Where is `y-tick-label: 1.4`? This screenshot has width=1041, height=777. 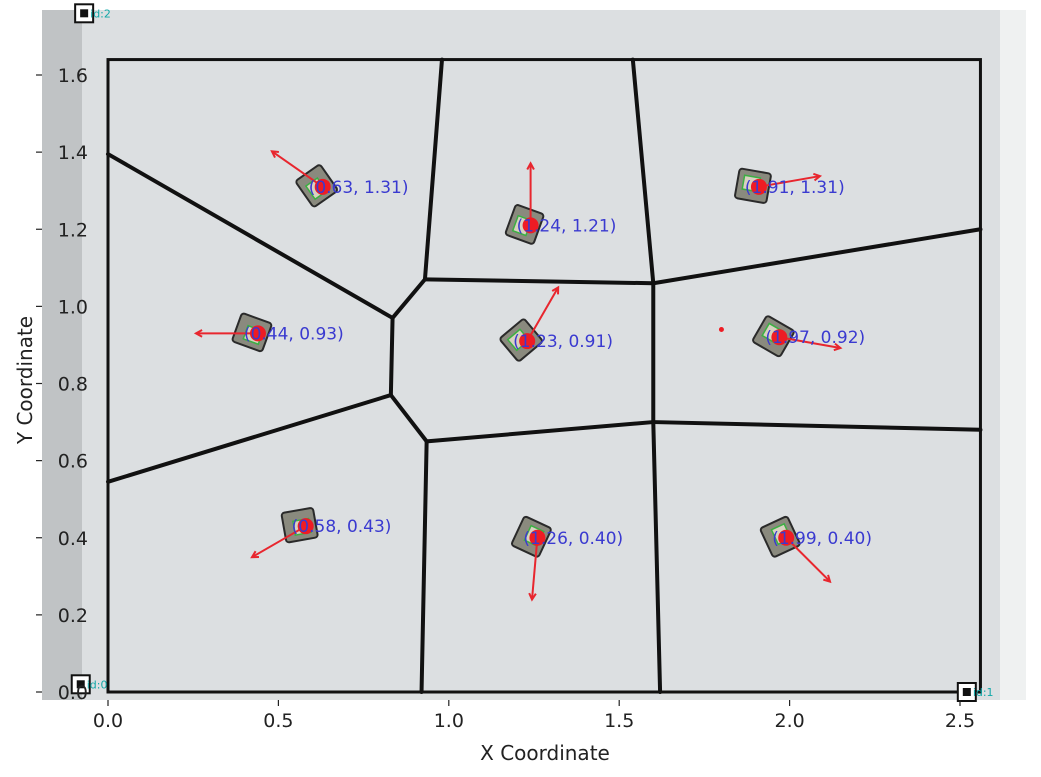
y-tick-label: 1.4 is located at coordinates (73, 153).